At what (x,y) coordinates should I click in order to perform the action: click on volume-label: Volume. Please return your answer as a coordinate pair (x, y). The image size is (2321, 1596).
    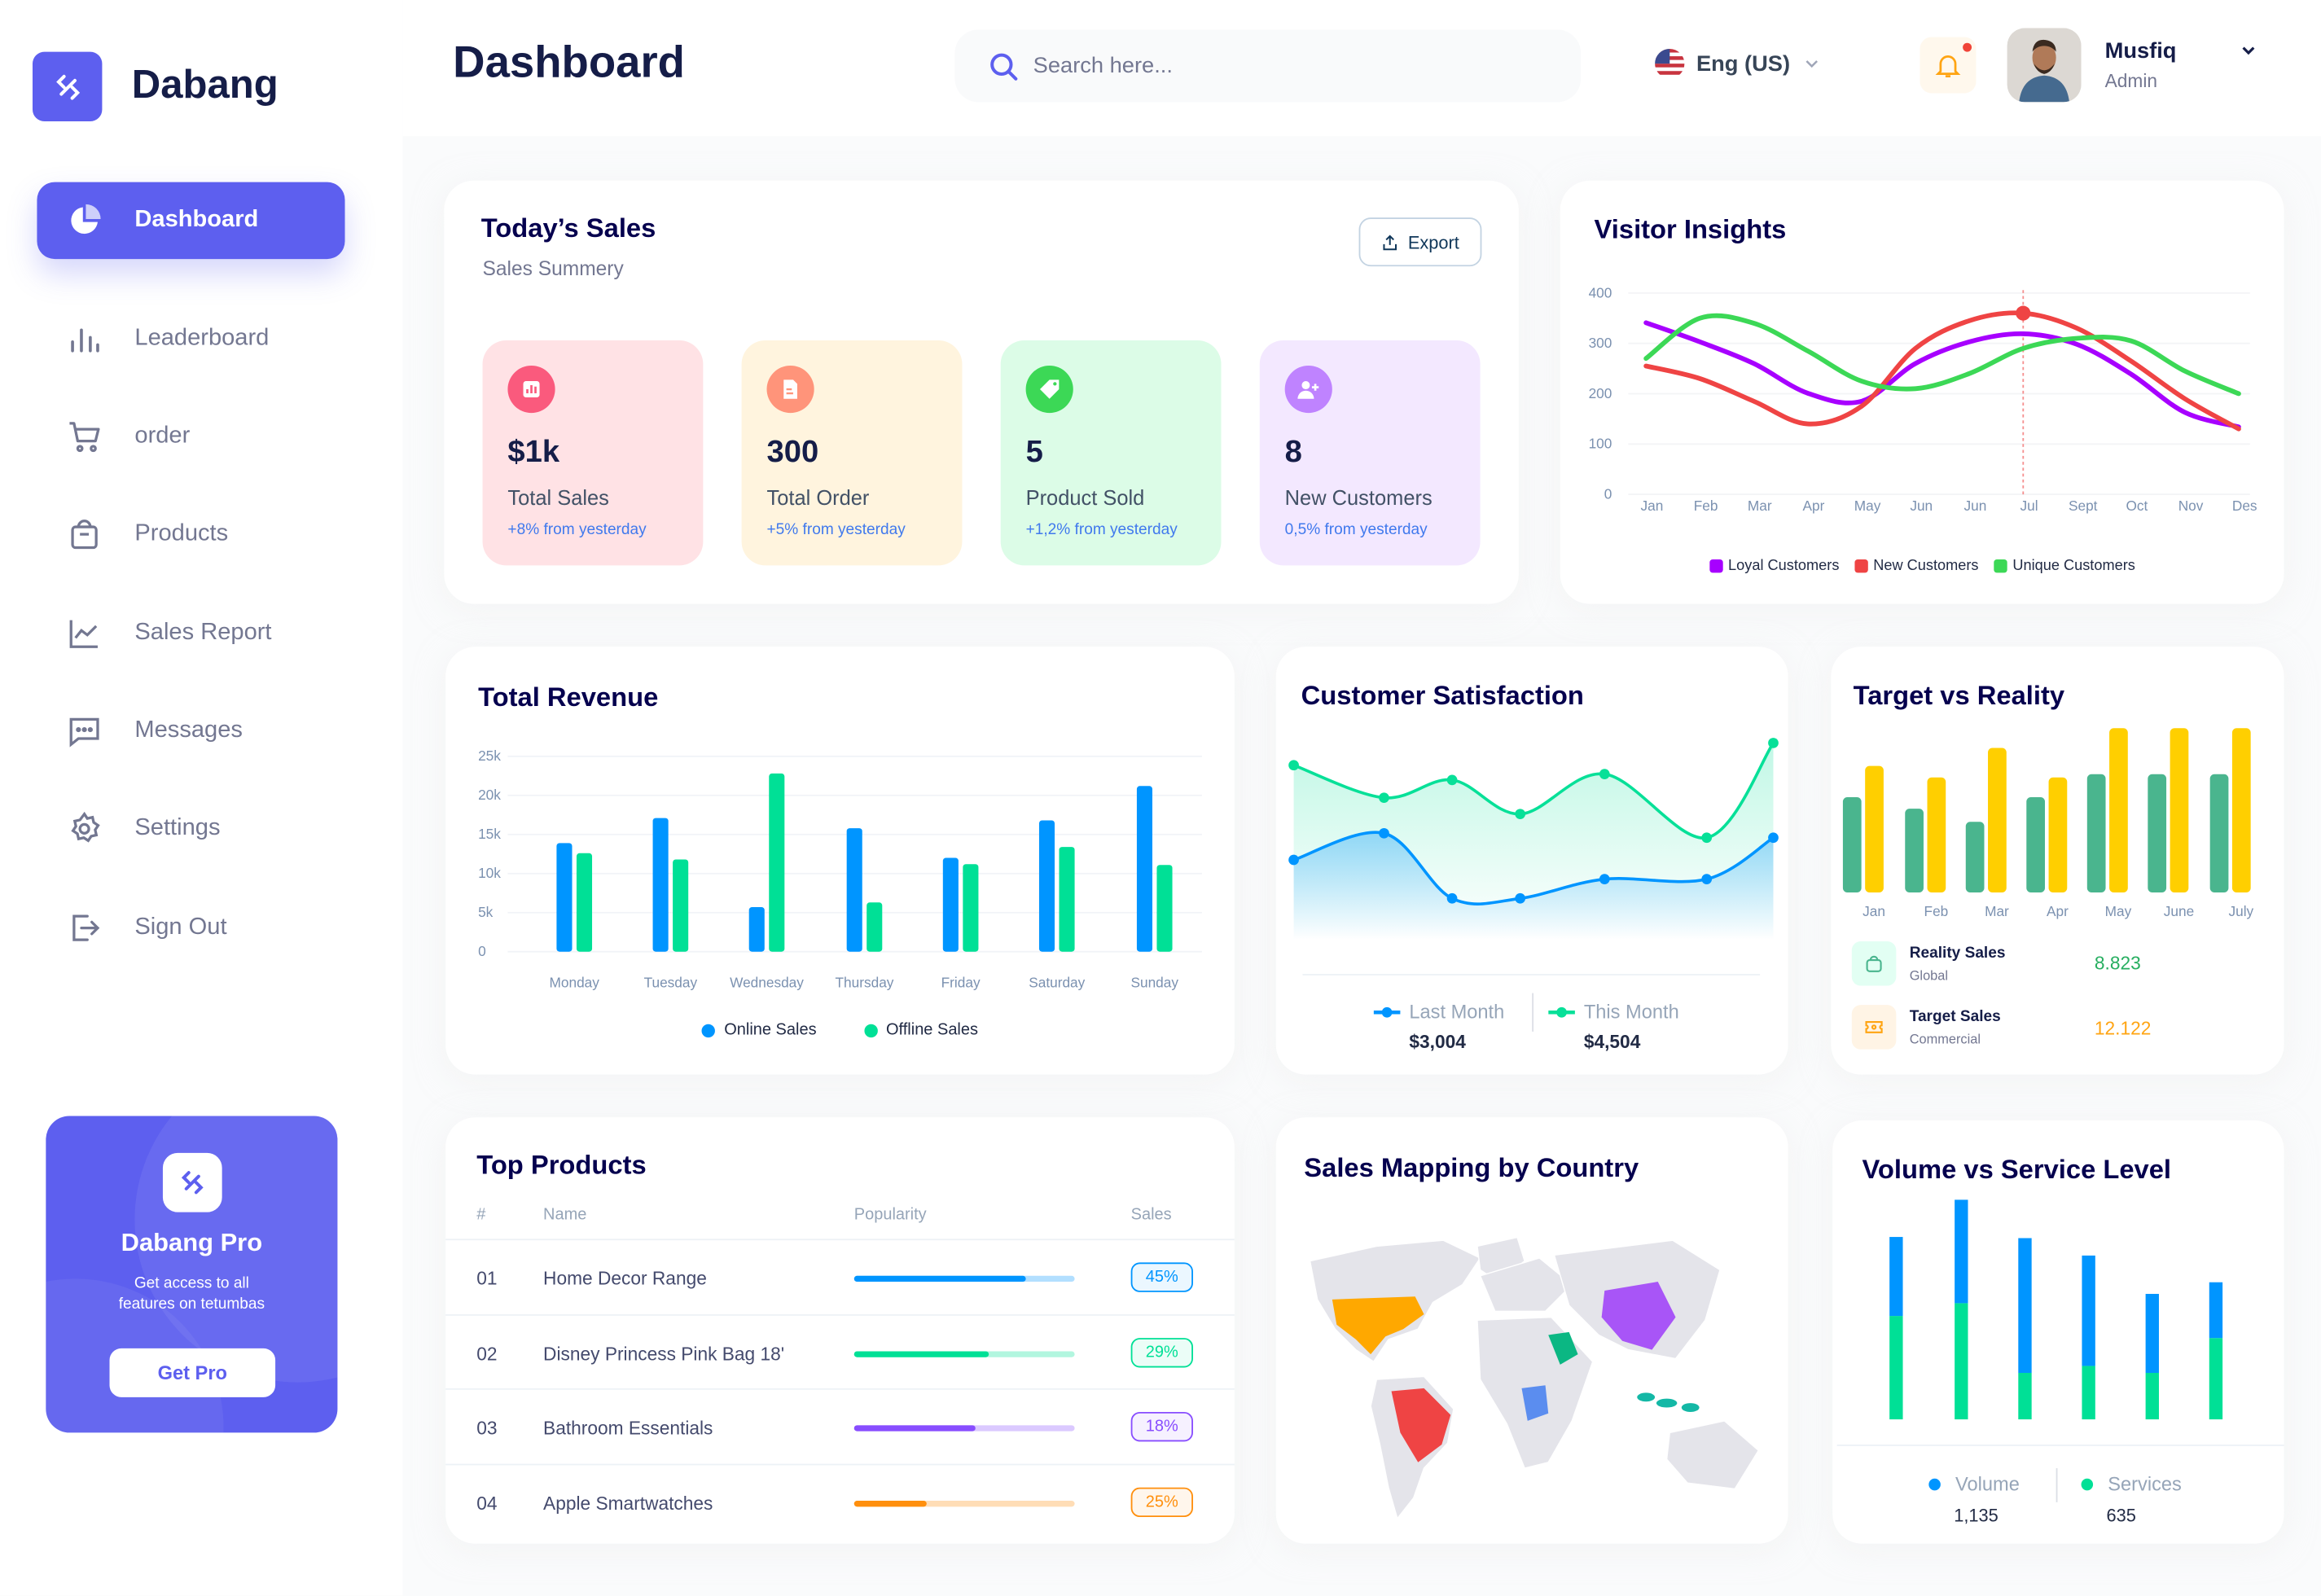
    Looking at the image, I should click on (1987, 1483).